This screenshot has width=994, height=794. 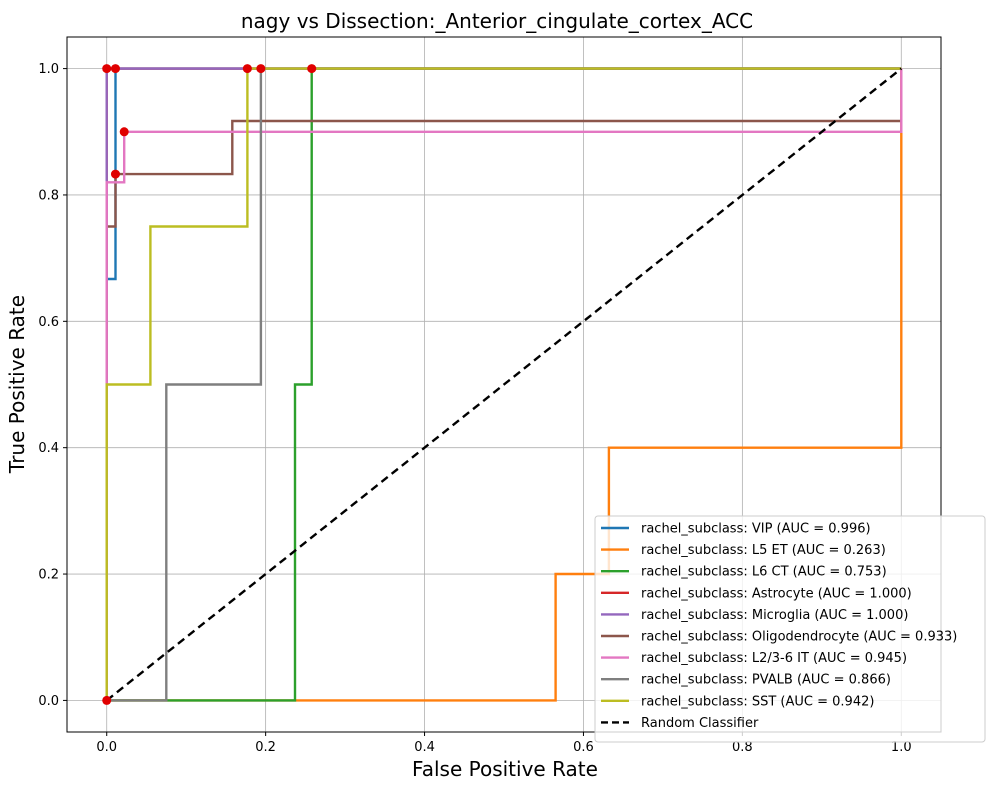 What do you see at coordinates (774, 615) in the screenshot?
I see `legend-label: rachel_subclass: Microglia (AUC = 1.000)` at bounding box center [774, 615].